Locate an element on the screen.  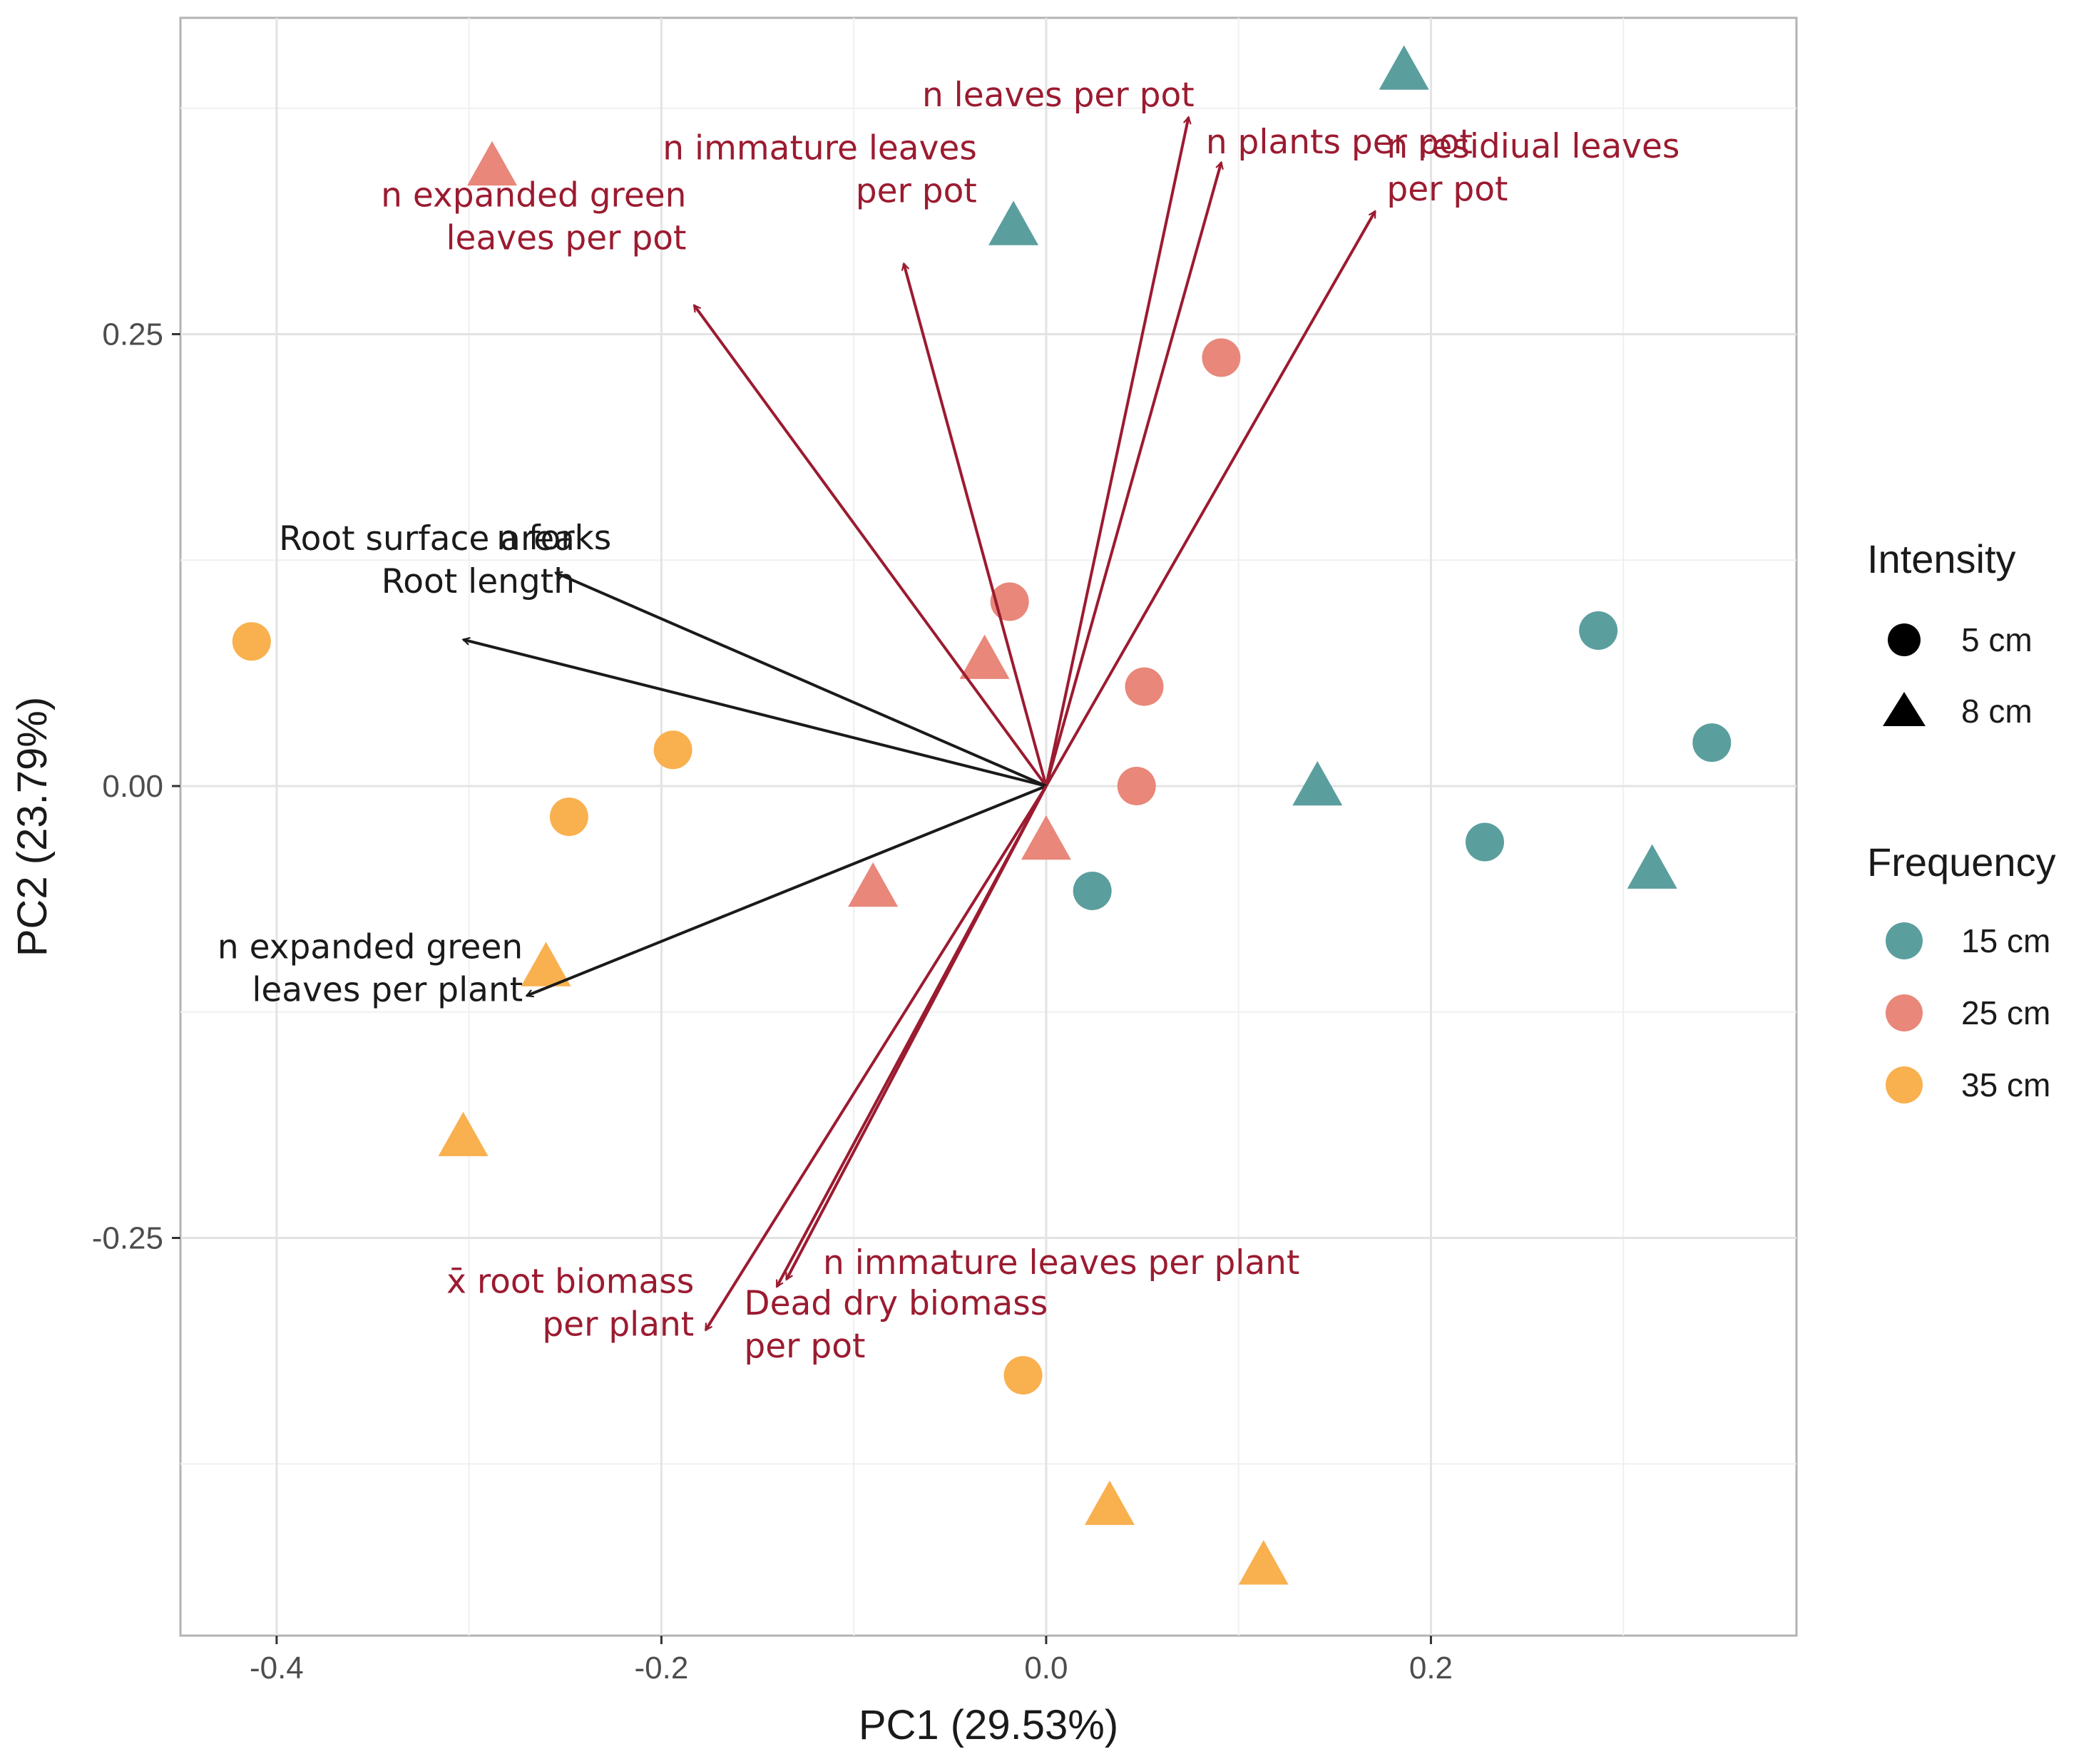
legend-frequency-title: Frequency is located at coordinates (1962, 862).